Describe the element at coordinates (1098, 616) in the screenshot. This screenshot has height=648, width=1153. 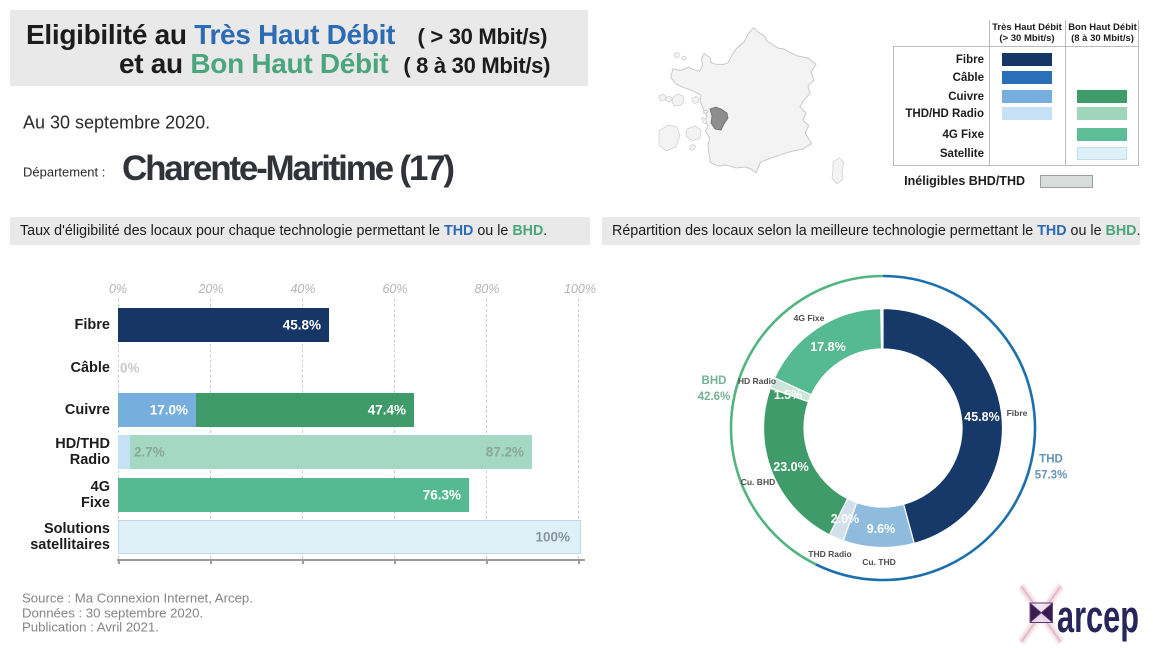
I see `svg-text: arcep` at that location.